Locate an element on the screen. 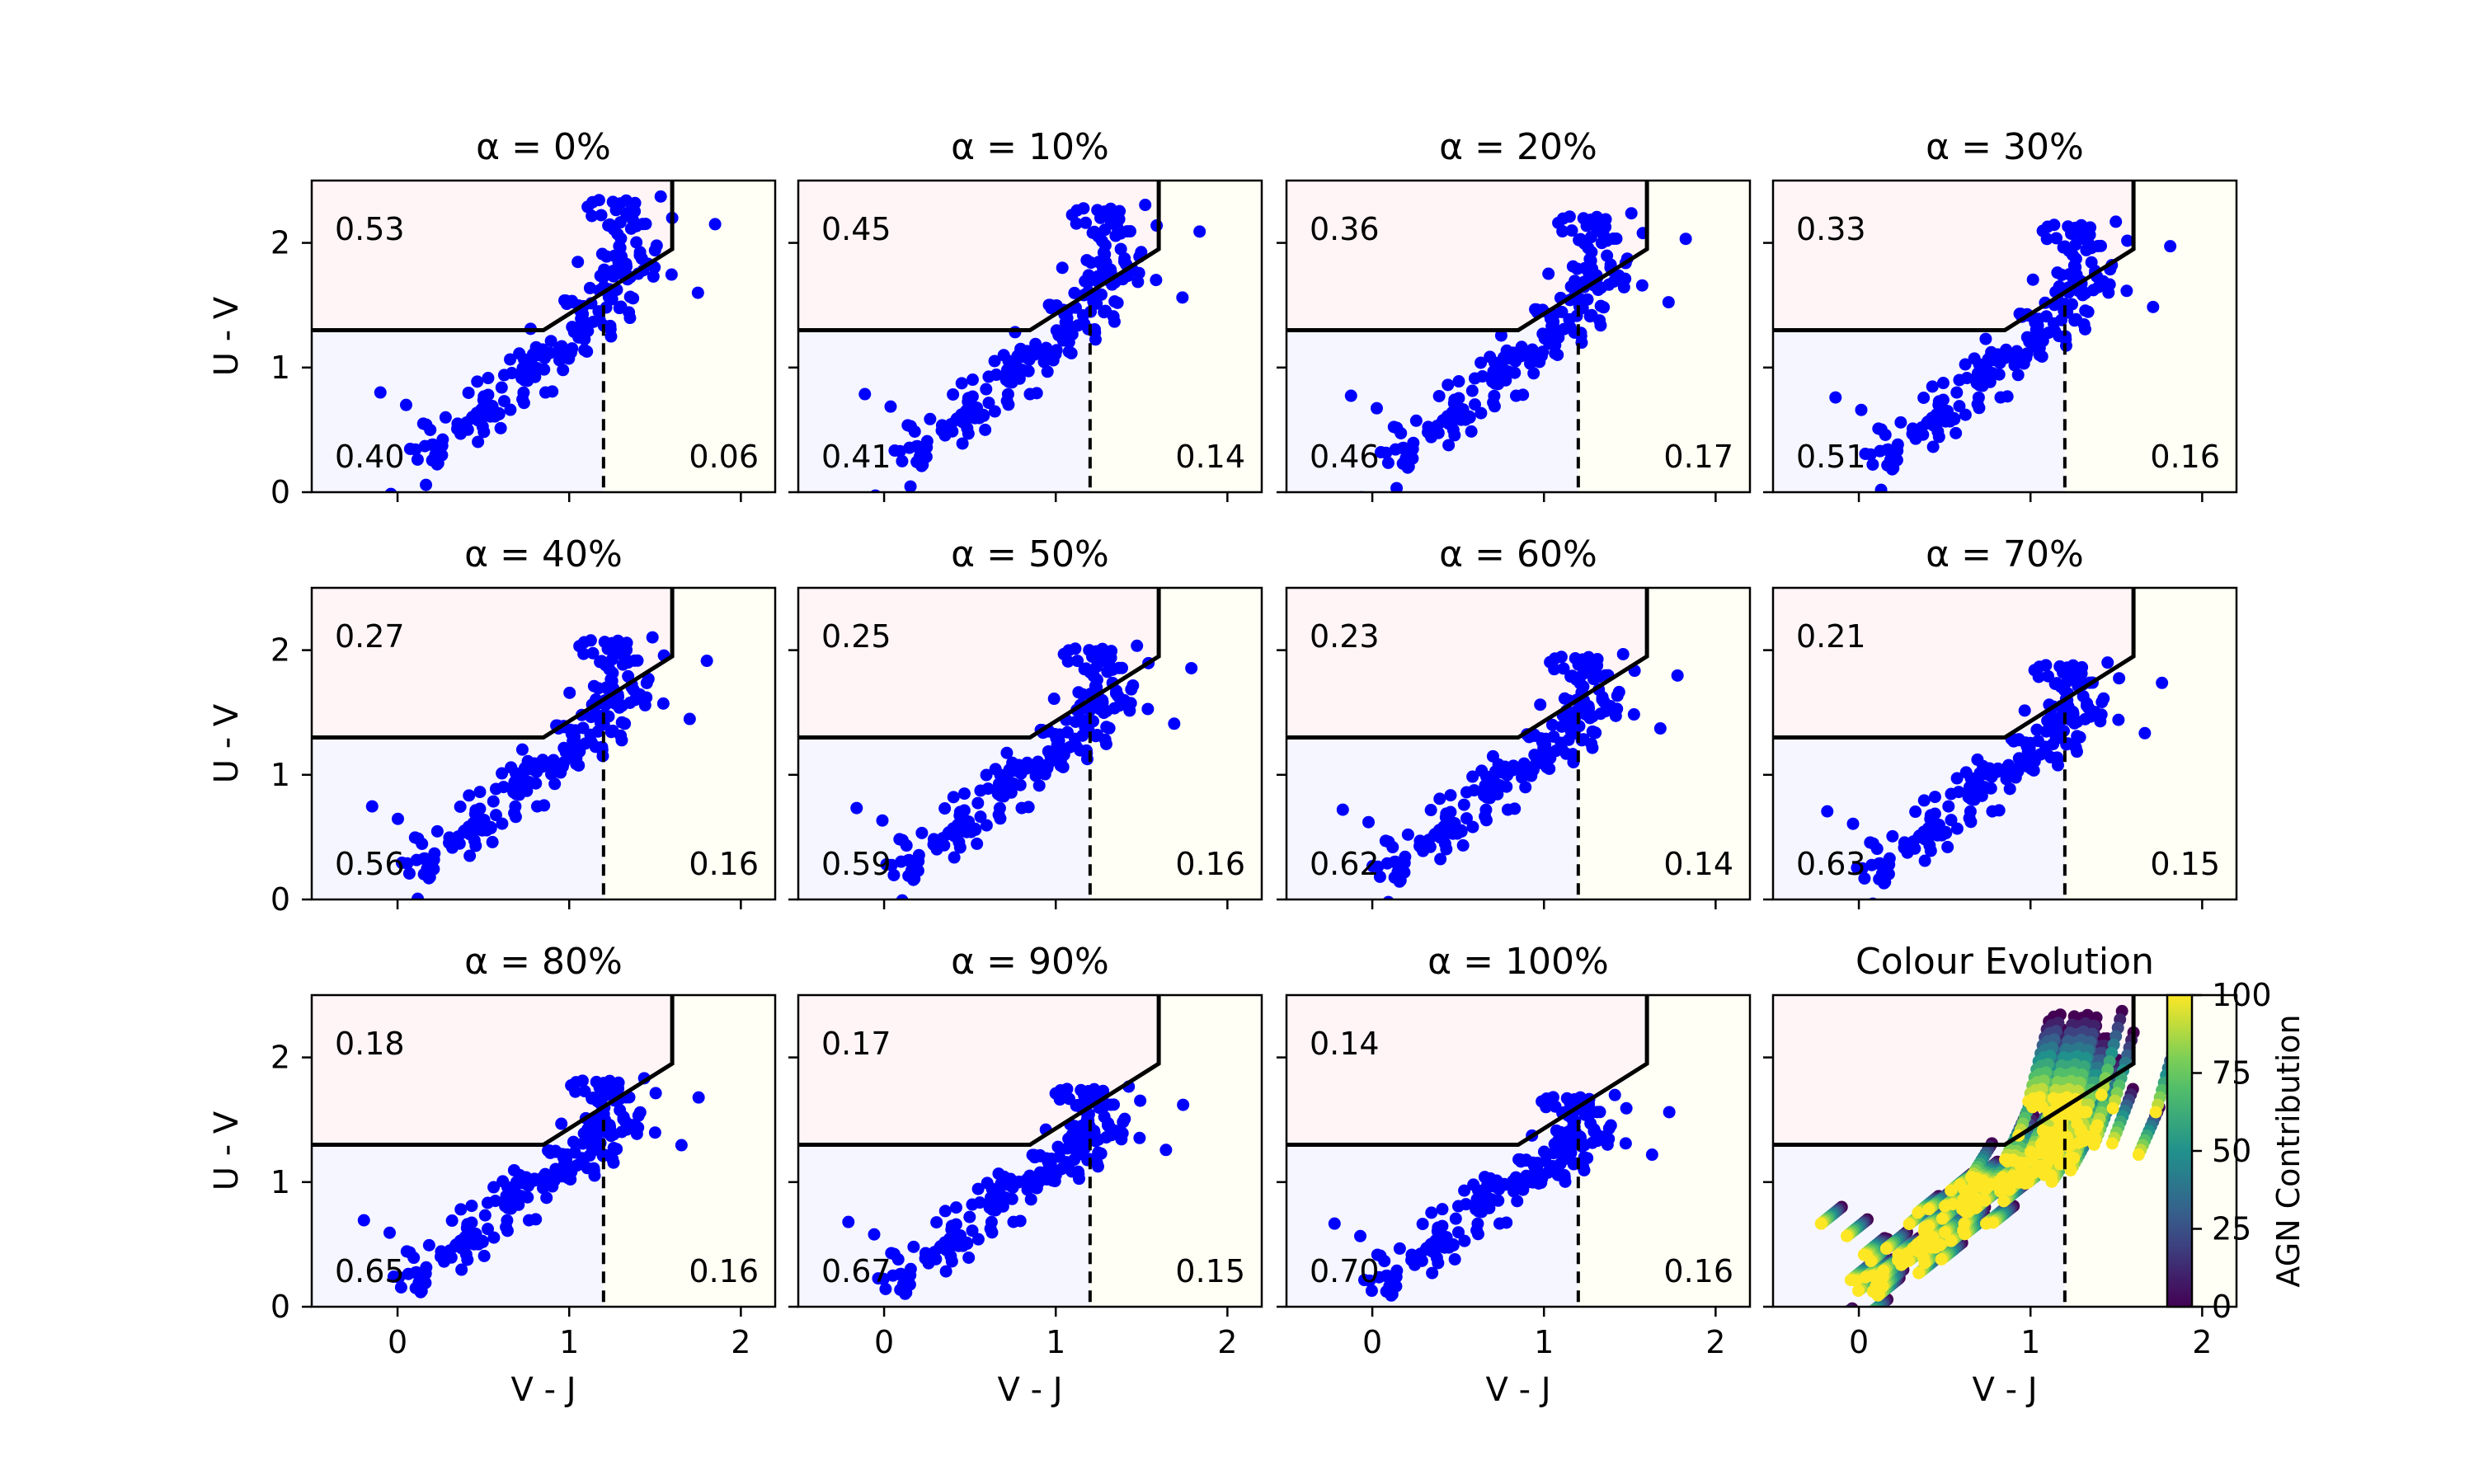 Image resolution: width=2474 pixels, height=1484 pixels. quiescent-fraction: 0.21 is located at coordinates (1831, 636).